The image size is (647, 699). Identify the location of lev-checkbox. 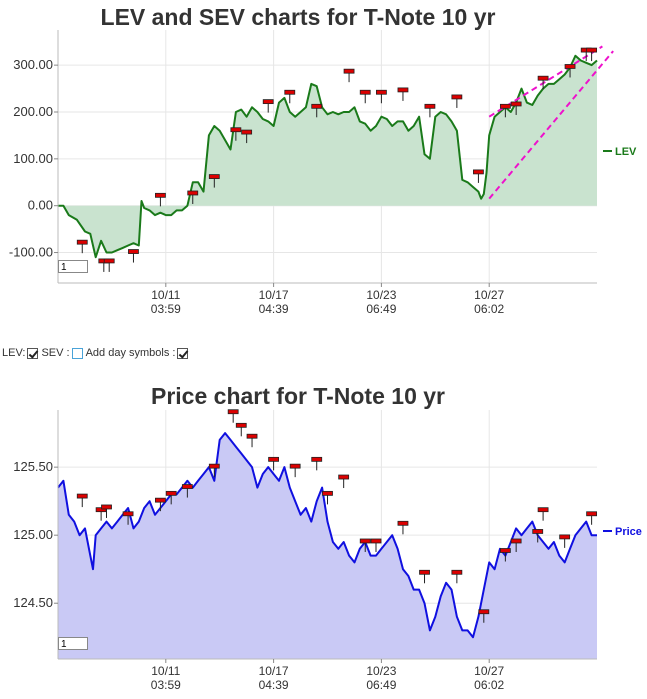
(33, 353).